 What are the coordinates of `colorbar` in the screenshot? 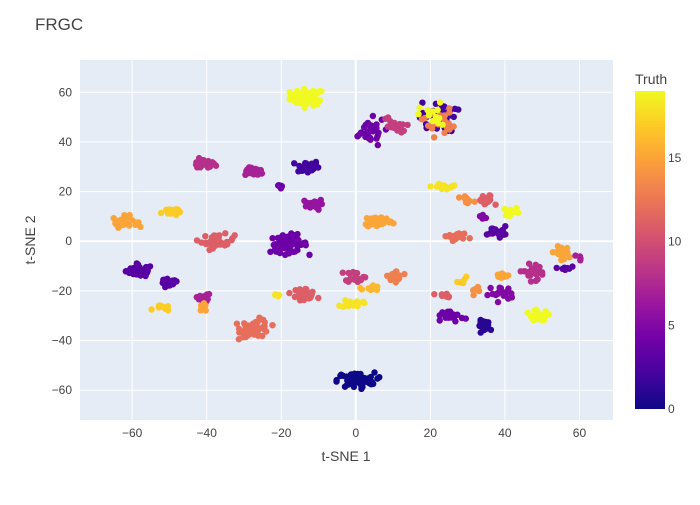 It's located at (650, 250).